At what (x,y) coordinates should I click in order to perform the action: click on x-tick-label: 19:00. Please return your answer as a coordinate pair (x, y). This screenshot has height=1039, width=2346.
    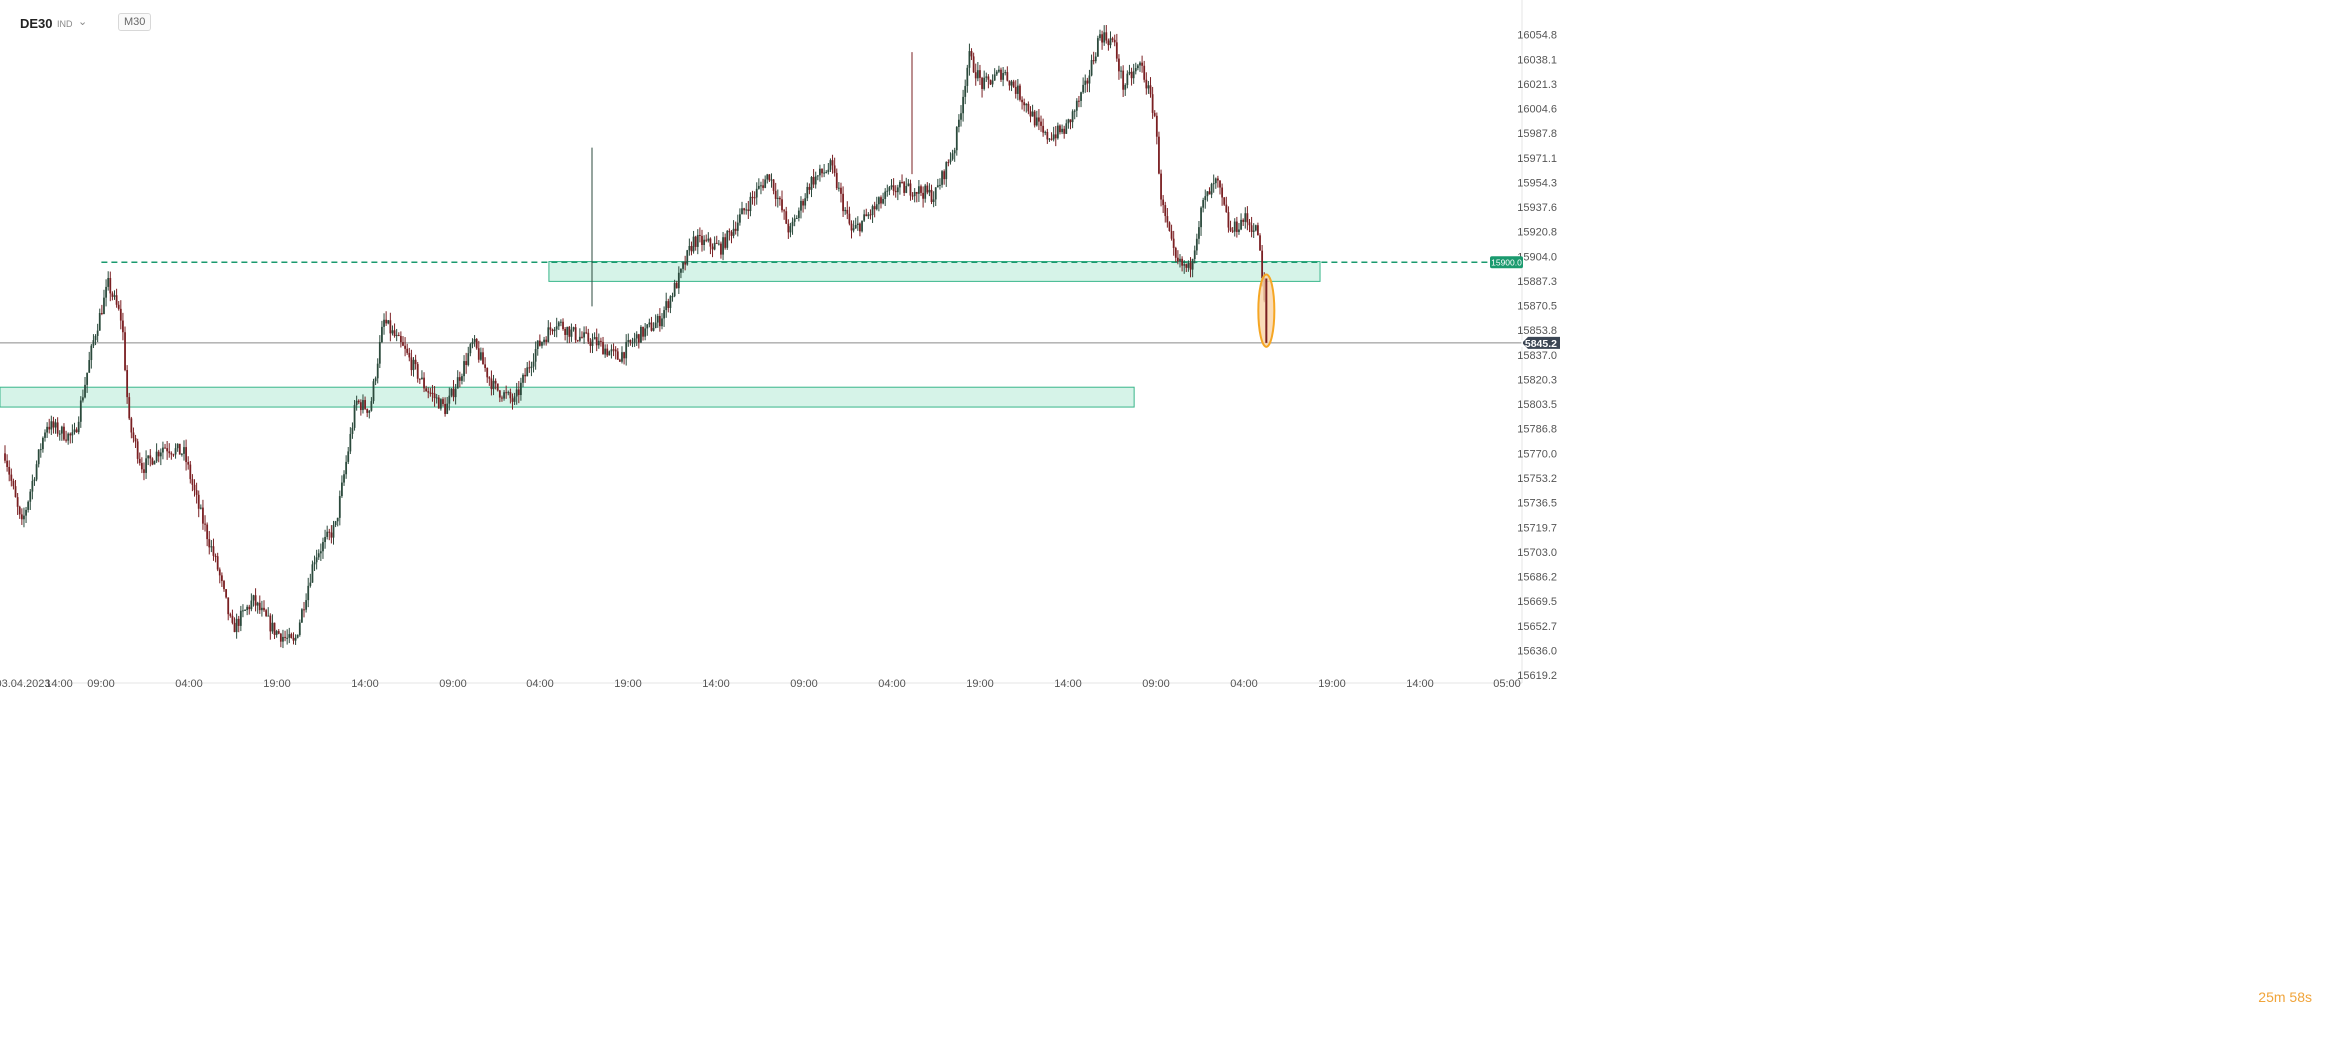
    Looking at the image, I should click on (980, 684).